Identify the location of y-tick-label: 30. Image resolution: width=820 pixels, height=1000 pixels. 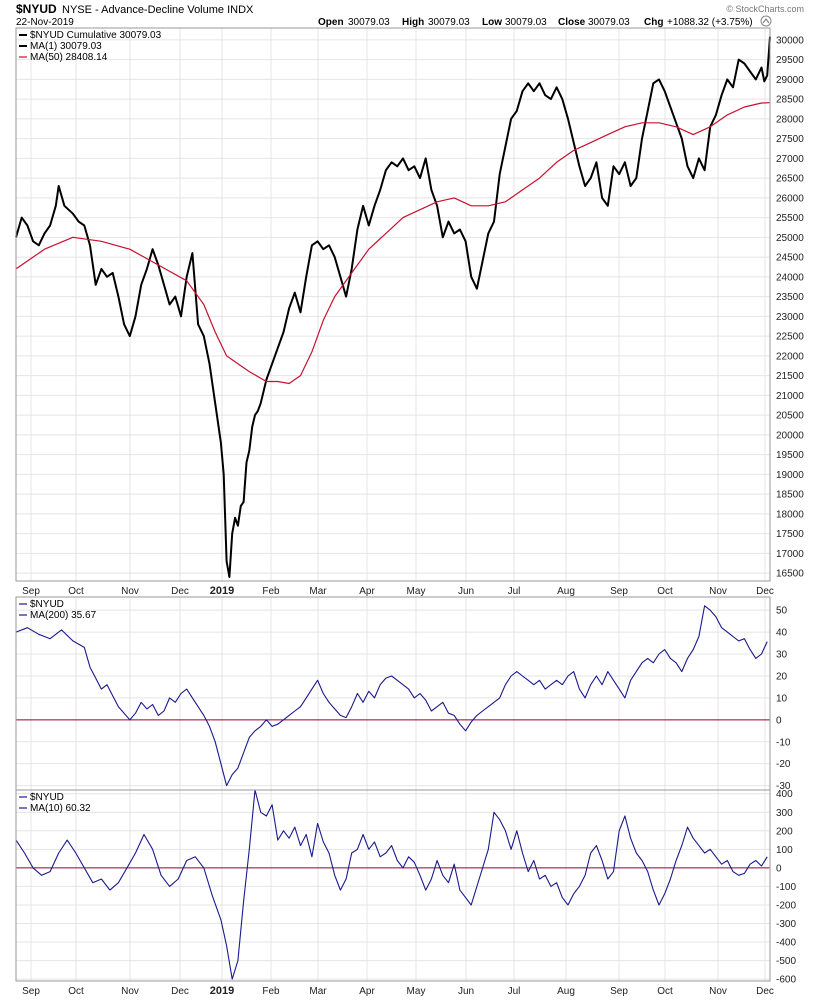
(782, 655).